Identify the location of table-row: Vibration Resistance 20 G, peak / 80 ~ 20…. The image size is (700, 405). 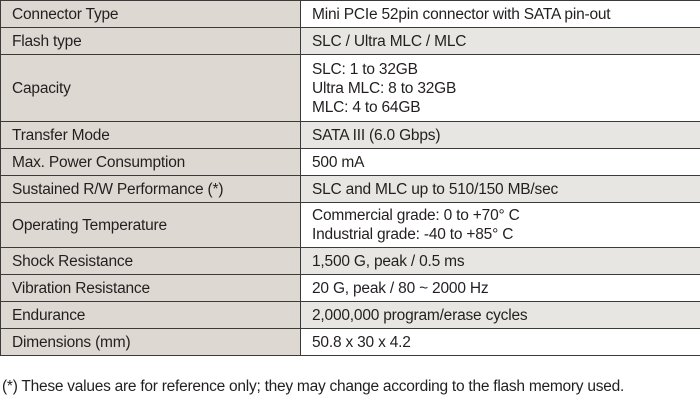
(350, 288).